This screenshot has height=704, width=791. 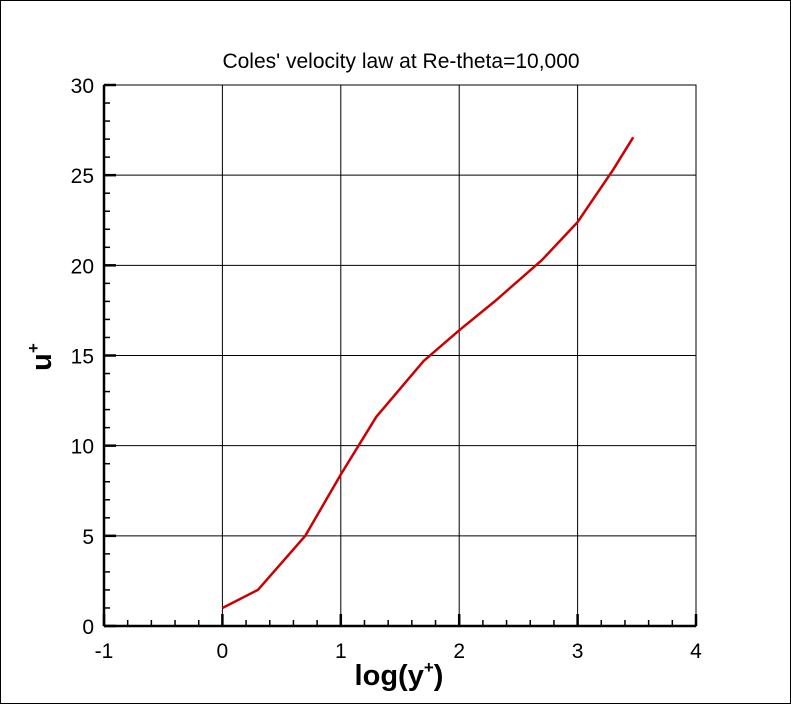 What do you see at coordinates (82, 266) in the screenshot?
I see `y-tick-label: 20` at bounding box center [82, 266].